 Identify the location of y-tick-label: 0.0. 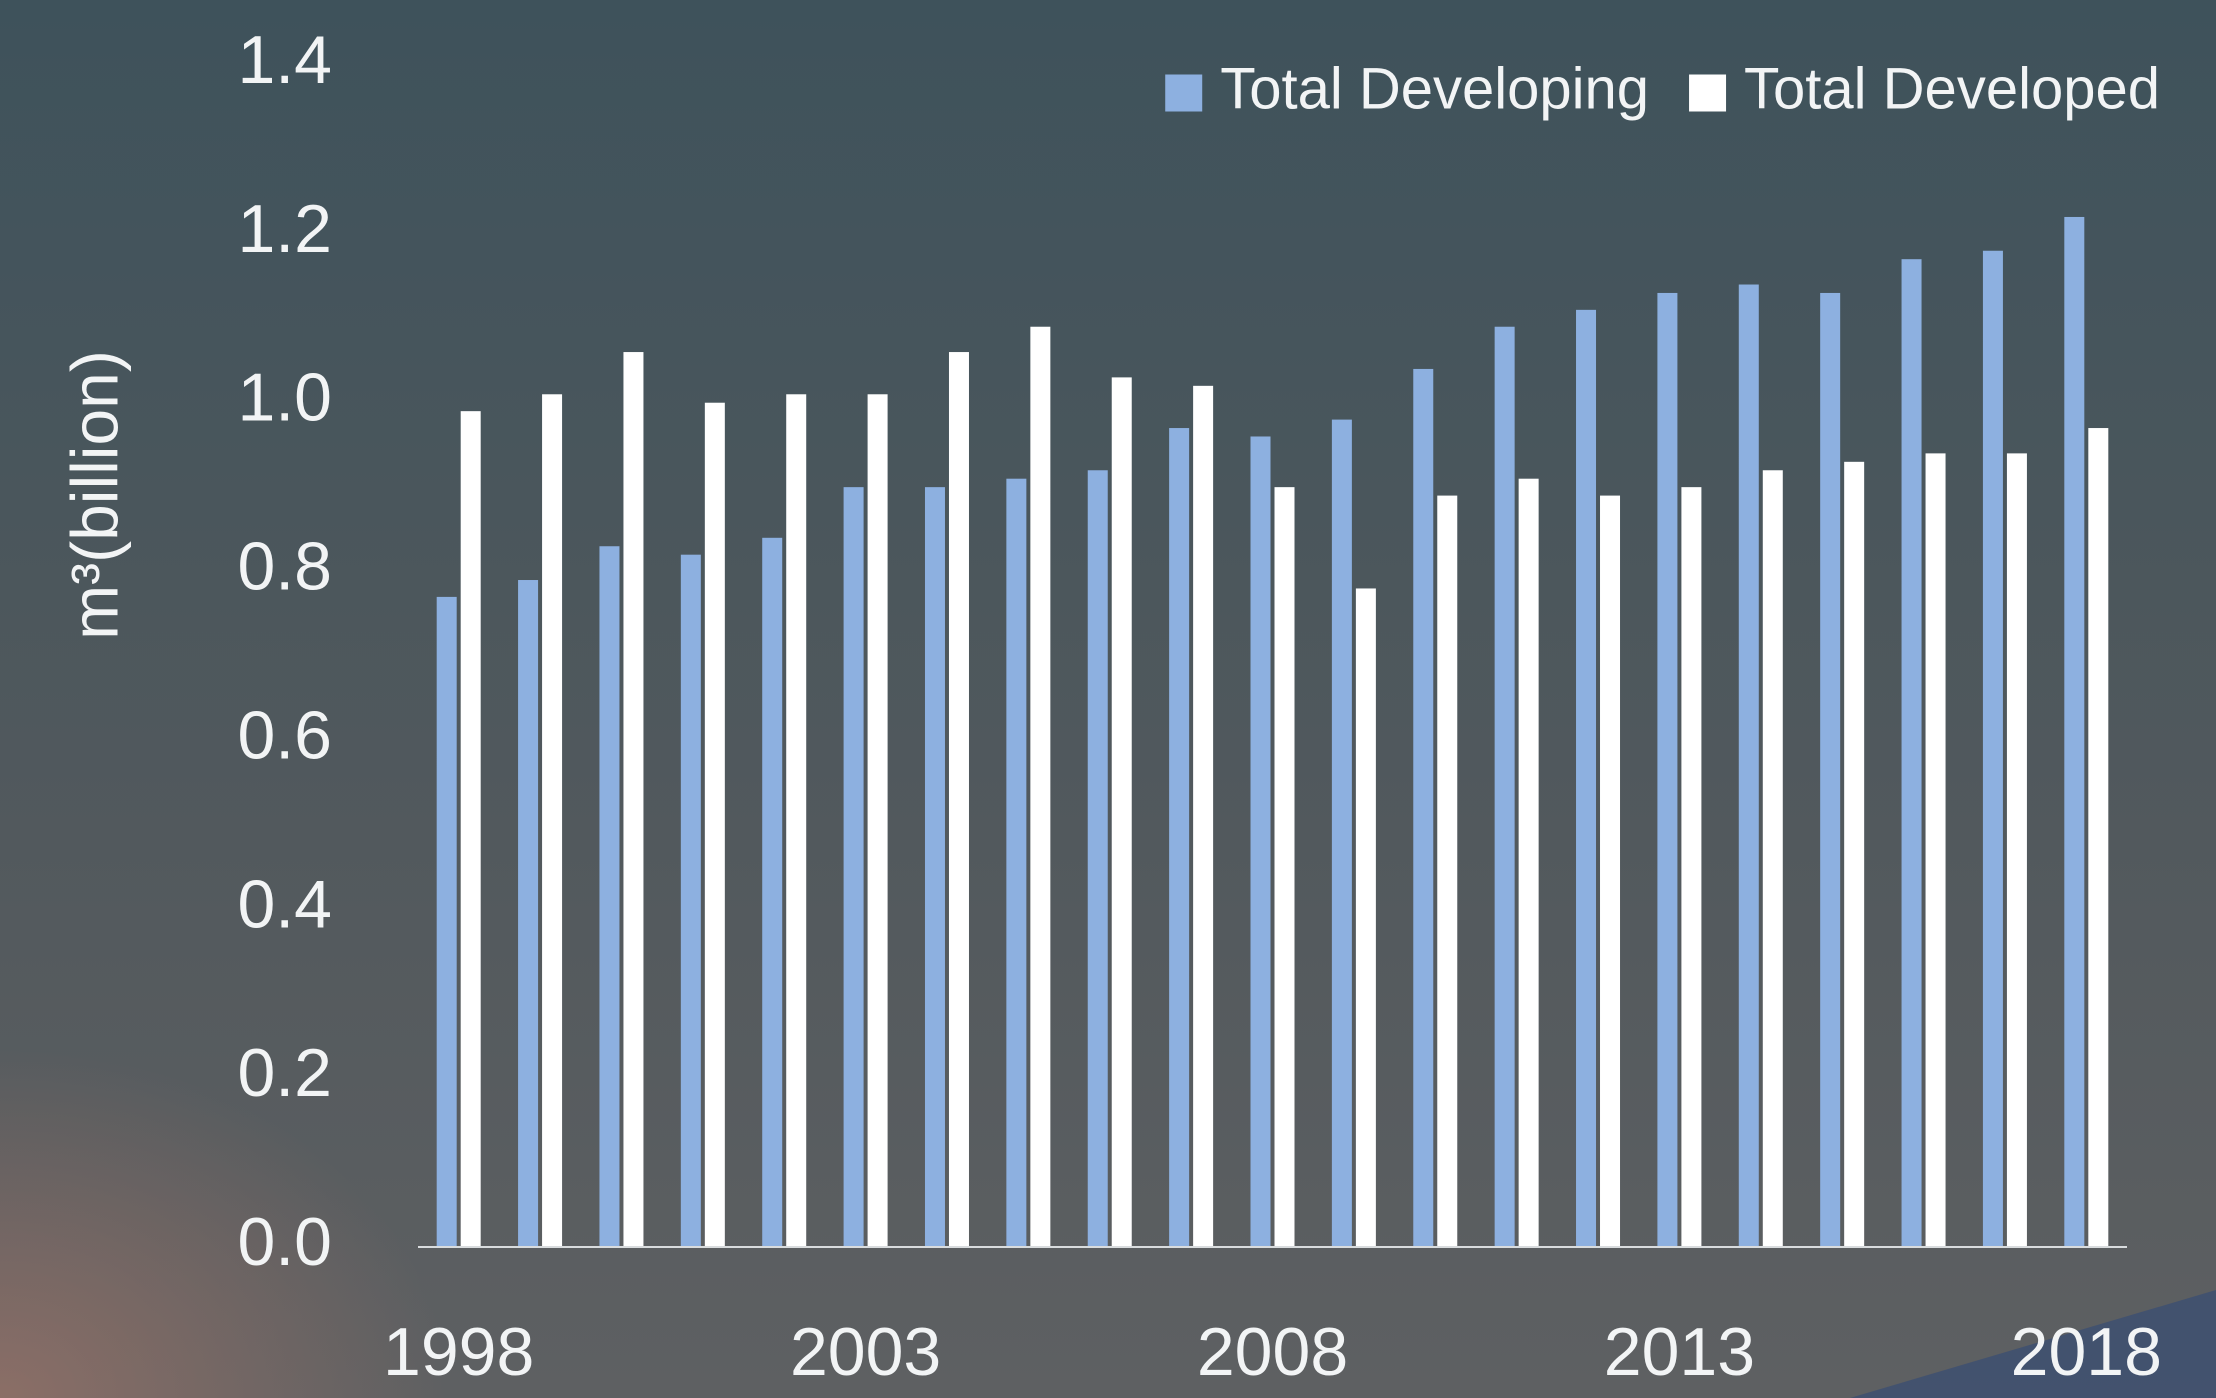
(284, 1242).